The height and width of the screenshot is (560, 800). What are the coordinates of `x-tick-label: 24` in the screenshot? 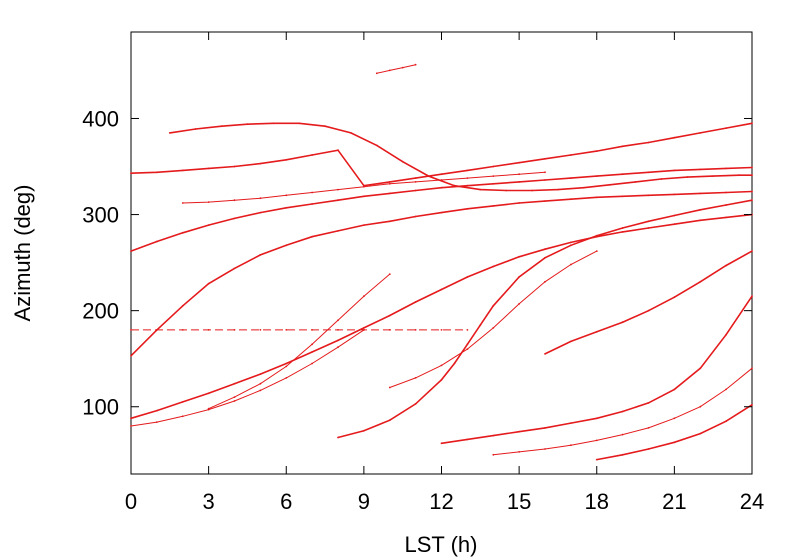 It's located at (752, 501).